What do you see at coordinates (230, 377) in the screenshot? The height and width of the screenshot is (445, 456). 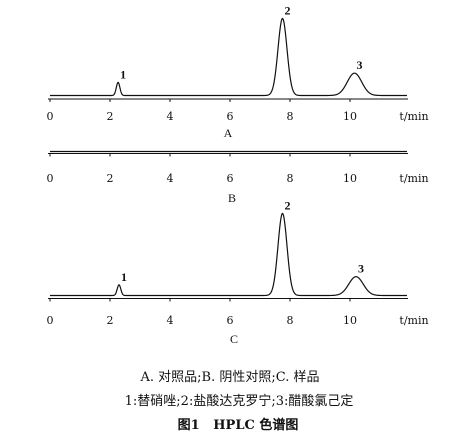 I see `caption-panel-legend: A. 对照品;B. 阴性对照;C. 样品` at bounding box center [230, 377].